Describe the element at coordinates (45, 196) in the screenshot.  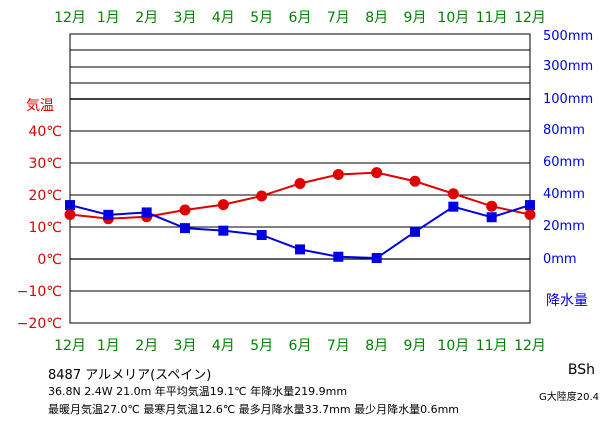
I see `temperature-tick-label: 20℃` at that location.